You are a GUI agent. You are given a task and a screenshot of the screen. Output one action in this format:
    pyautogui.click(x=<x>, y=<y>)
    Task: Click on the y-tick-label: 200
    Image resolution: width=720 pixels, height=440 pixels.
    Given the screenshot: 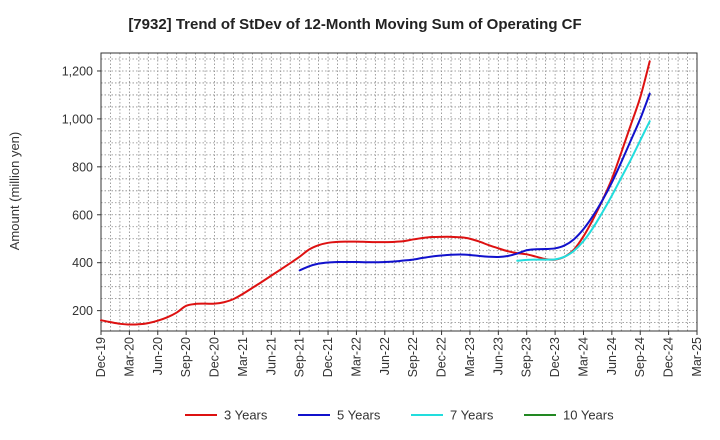 What is the action you would take?
    pyautogui.click(x=82, y=311)
    